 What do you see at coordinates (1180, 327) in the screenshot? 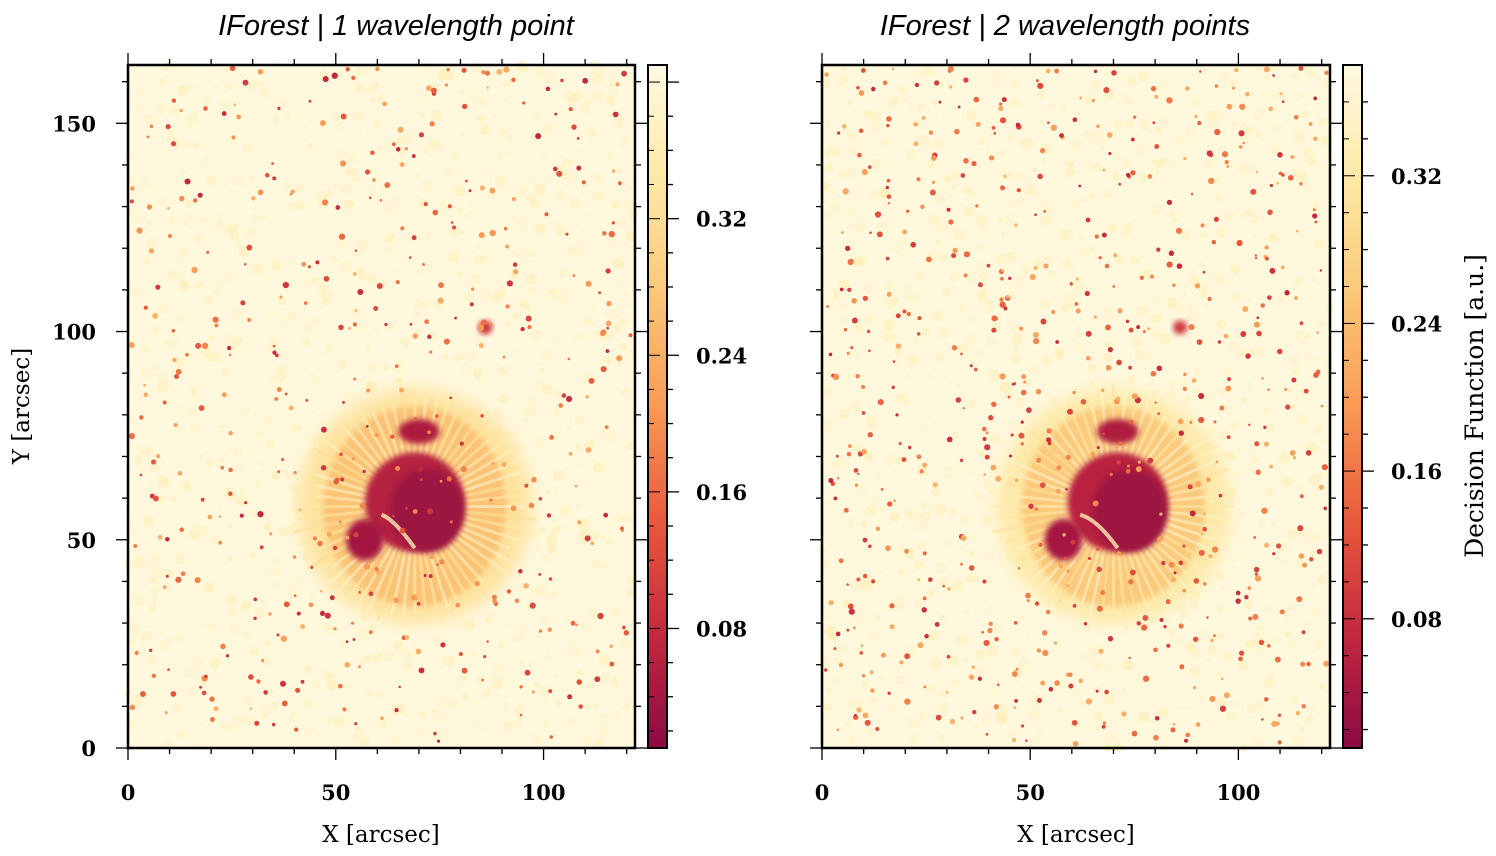
I see `pore` at bounding box center [1180, 327].